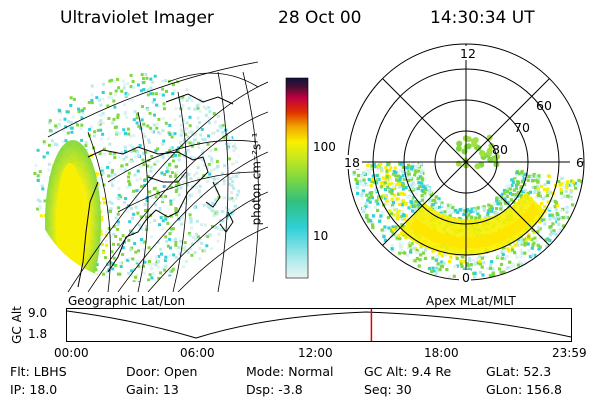 This screenshot has width=600, height=400. What do you see at coordinates (256, 179) in the screenshot?
I see `colorbar-label: photon cm⁻²s⁻¹` at bounding box center [256, 179].